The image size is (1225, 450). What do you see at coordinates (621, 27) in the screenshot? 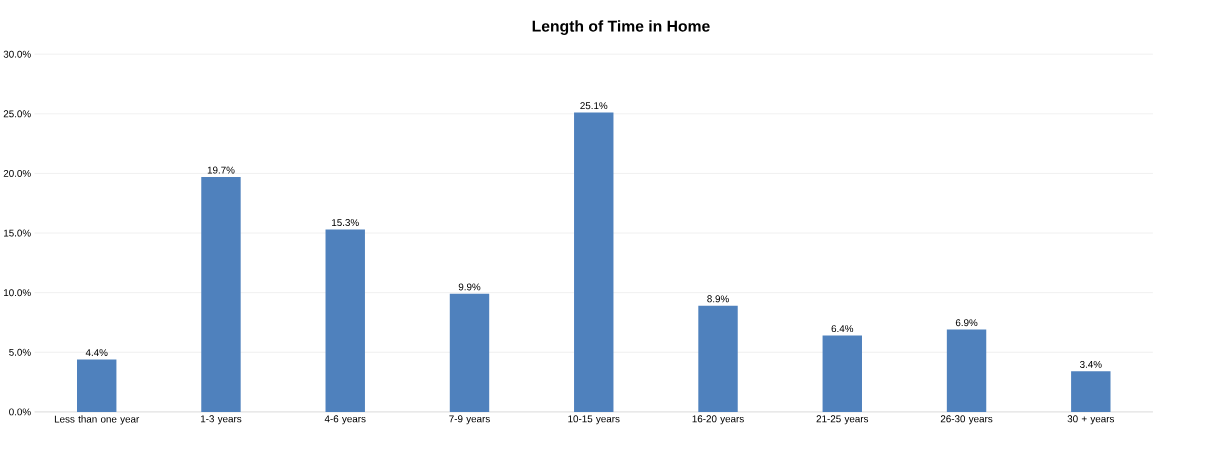
I see `chart-title: Length of Time in Home` at bounding box center [621, 27].